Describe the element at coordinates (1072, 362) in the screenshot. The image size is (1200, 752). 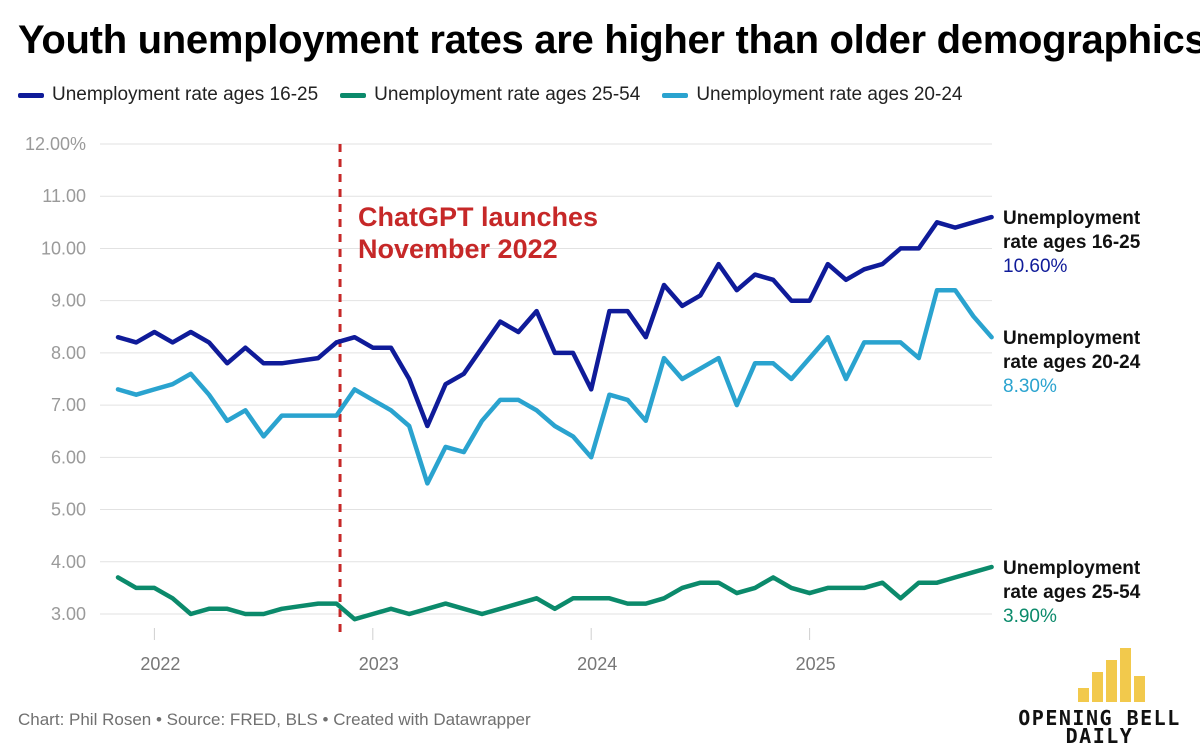
I see `end-label: rate ages 20-24` at that location.